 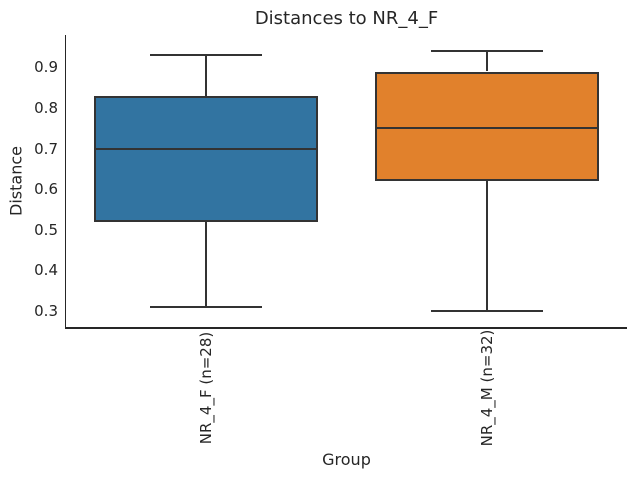 What do you see at coordinates (46, 310) in the screenshot?
I see `y-tick-label: 0.3` at bounding box center [46, 310].